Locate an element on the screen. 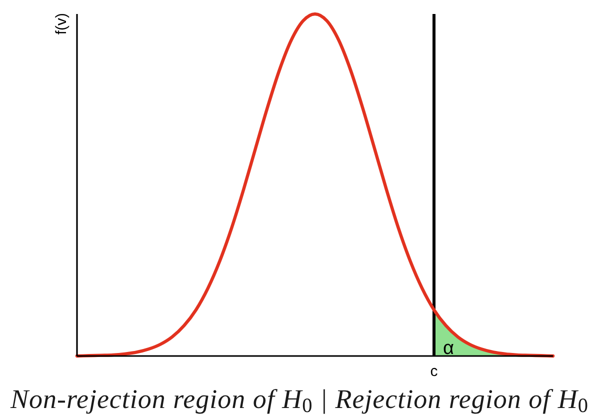 The height and width of the screenshot is (418, 599). y-axis-title: f(v) is located at coordinates (61, 24).